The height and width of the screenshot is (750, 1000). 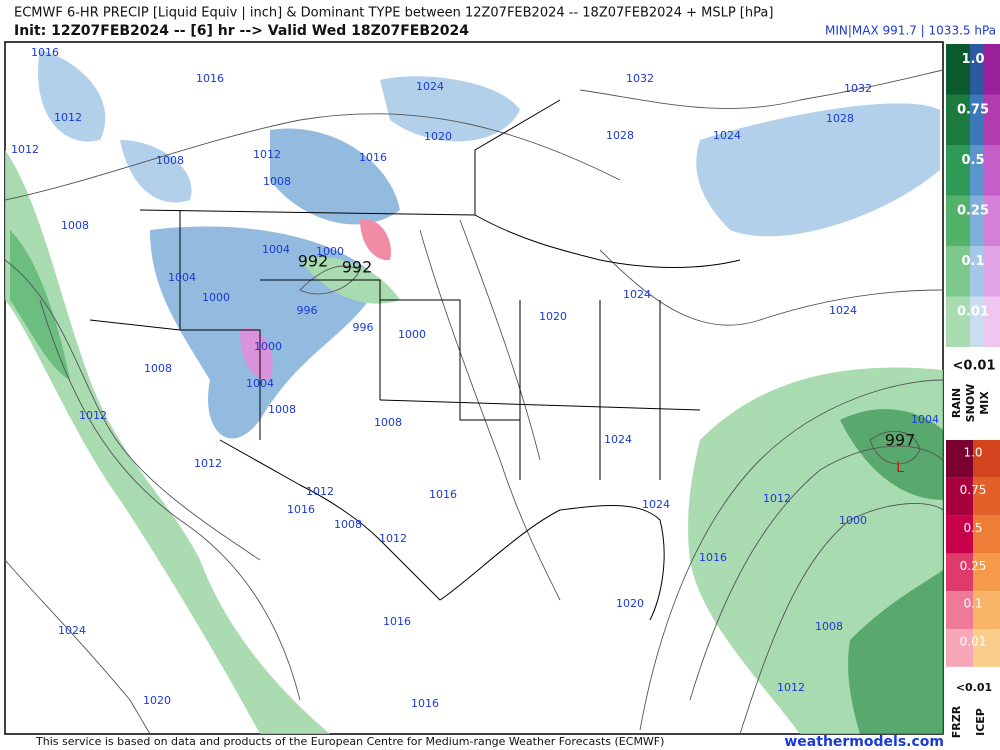 What do you see at coordinates (864, 742) in the screenshot?
I see `footer-site: weathermodels.com` at bounding box center [864, 742].